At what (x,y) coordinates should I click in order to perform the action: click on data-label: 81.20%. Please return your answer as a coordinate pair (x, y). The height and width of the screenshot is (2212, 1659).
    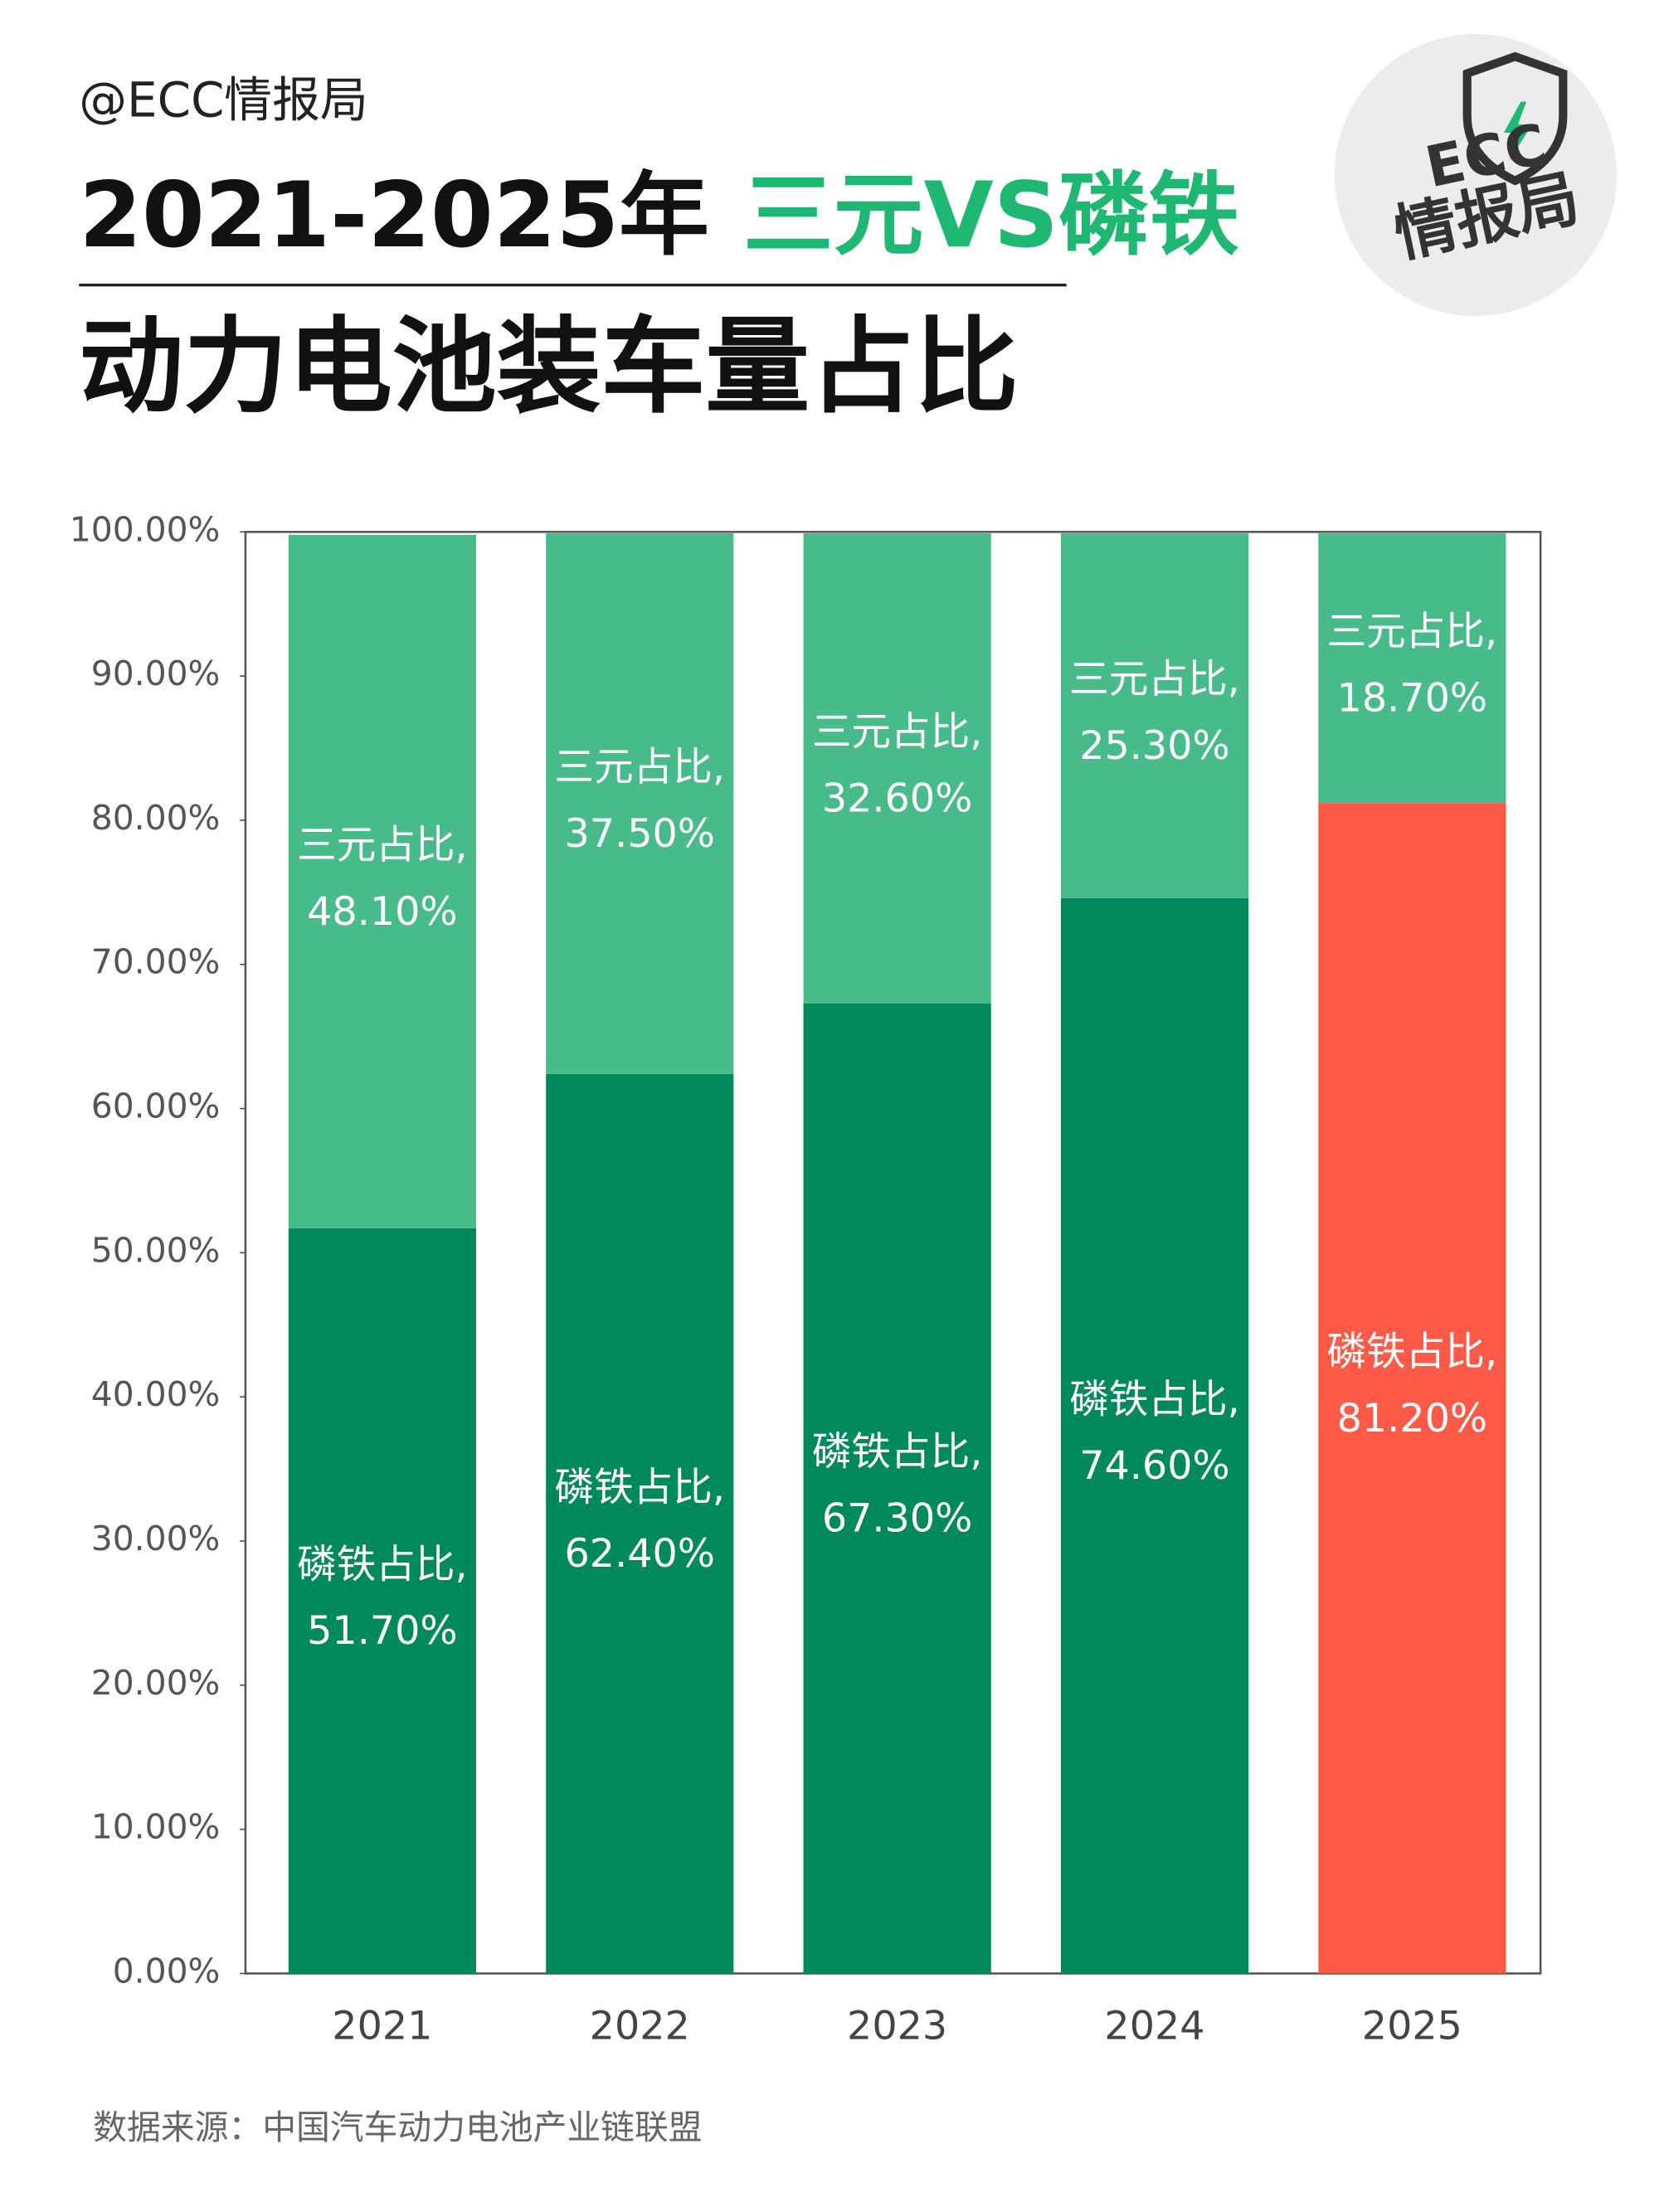
    Looking at the image, I should click on (1412, 1418).